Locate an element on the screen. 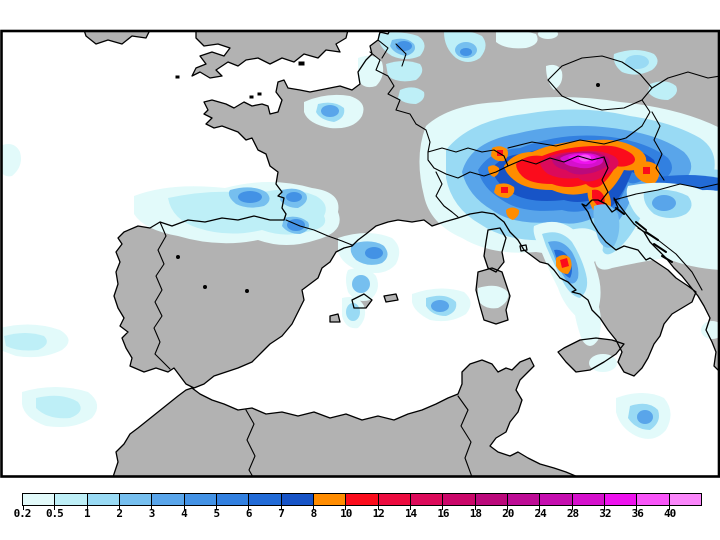 The image size is (720, 540). isle-of-wight is located at coordinates (301, 63).